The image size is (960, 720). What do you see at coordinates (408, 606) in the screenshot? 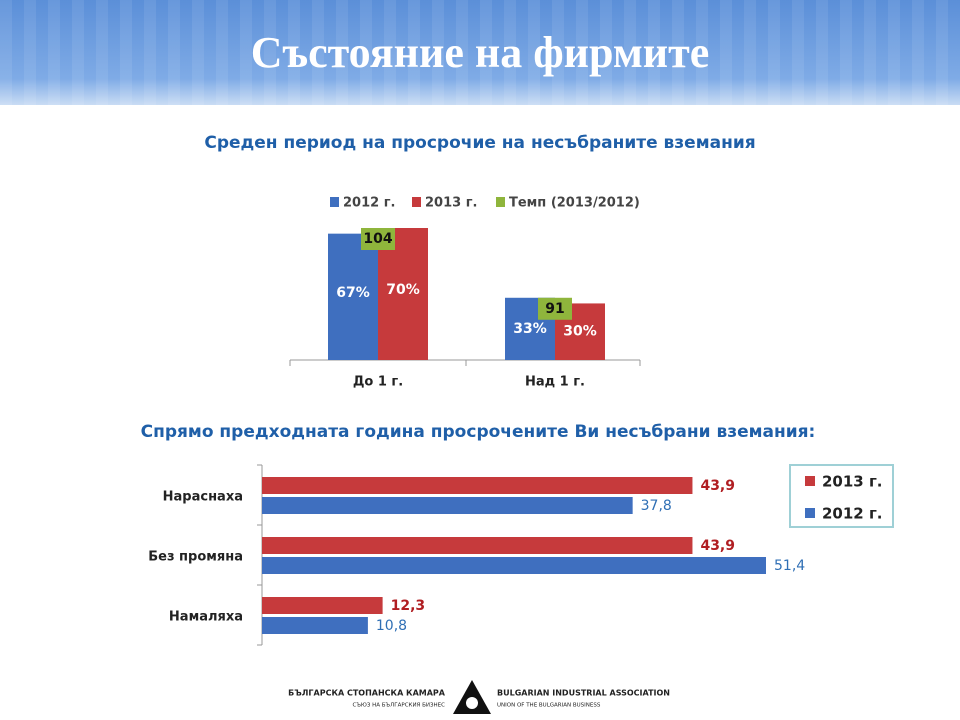
I see `value-label: 12,3` at bounding box center [408, 606].